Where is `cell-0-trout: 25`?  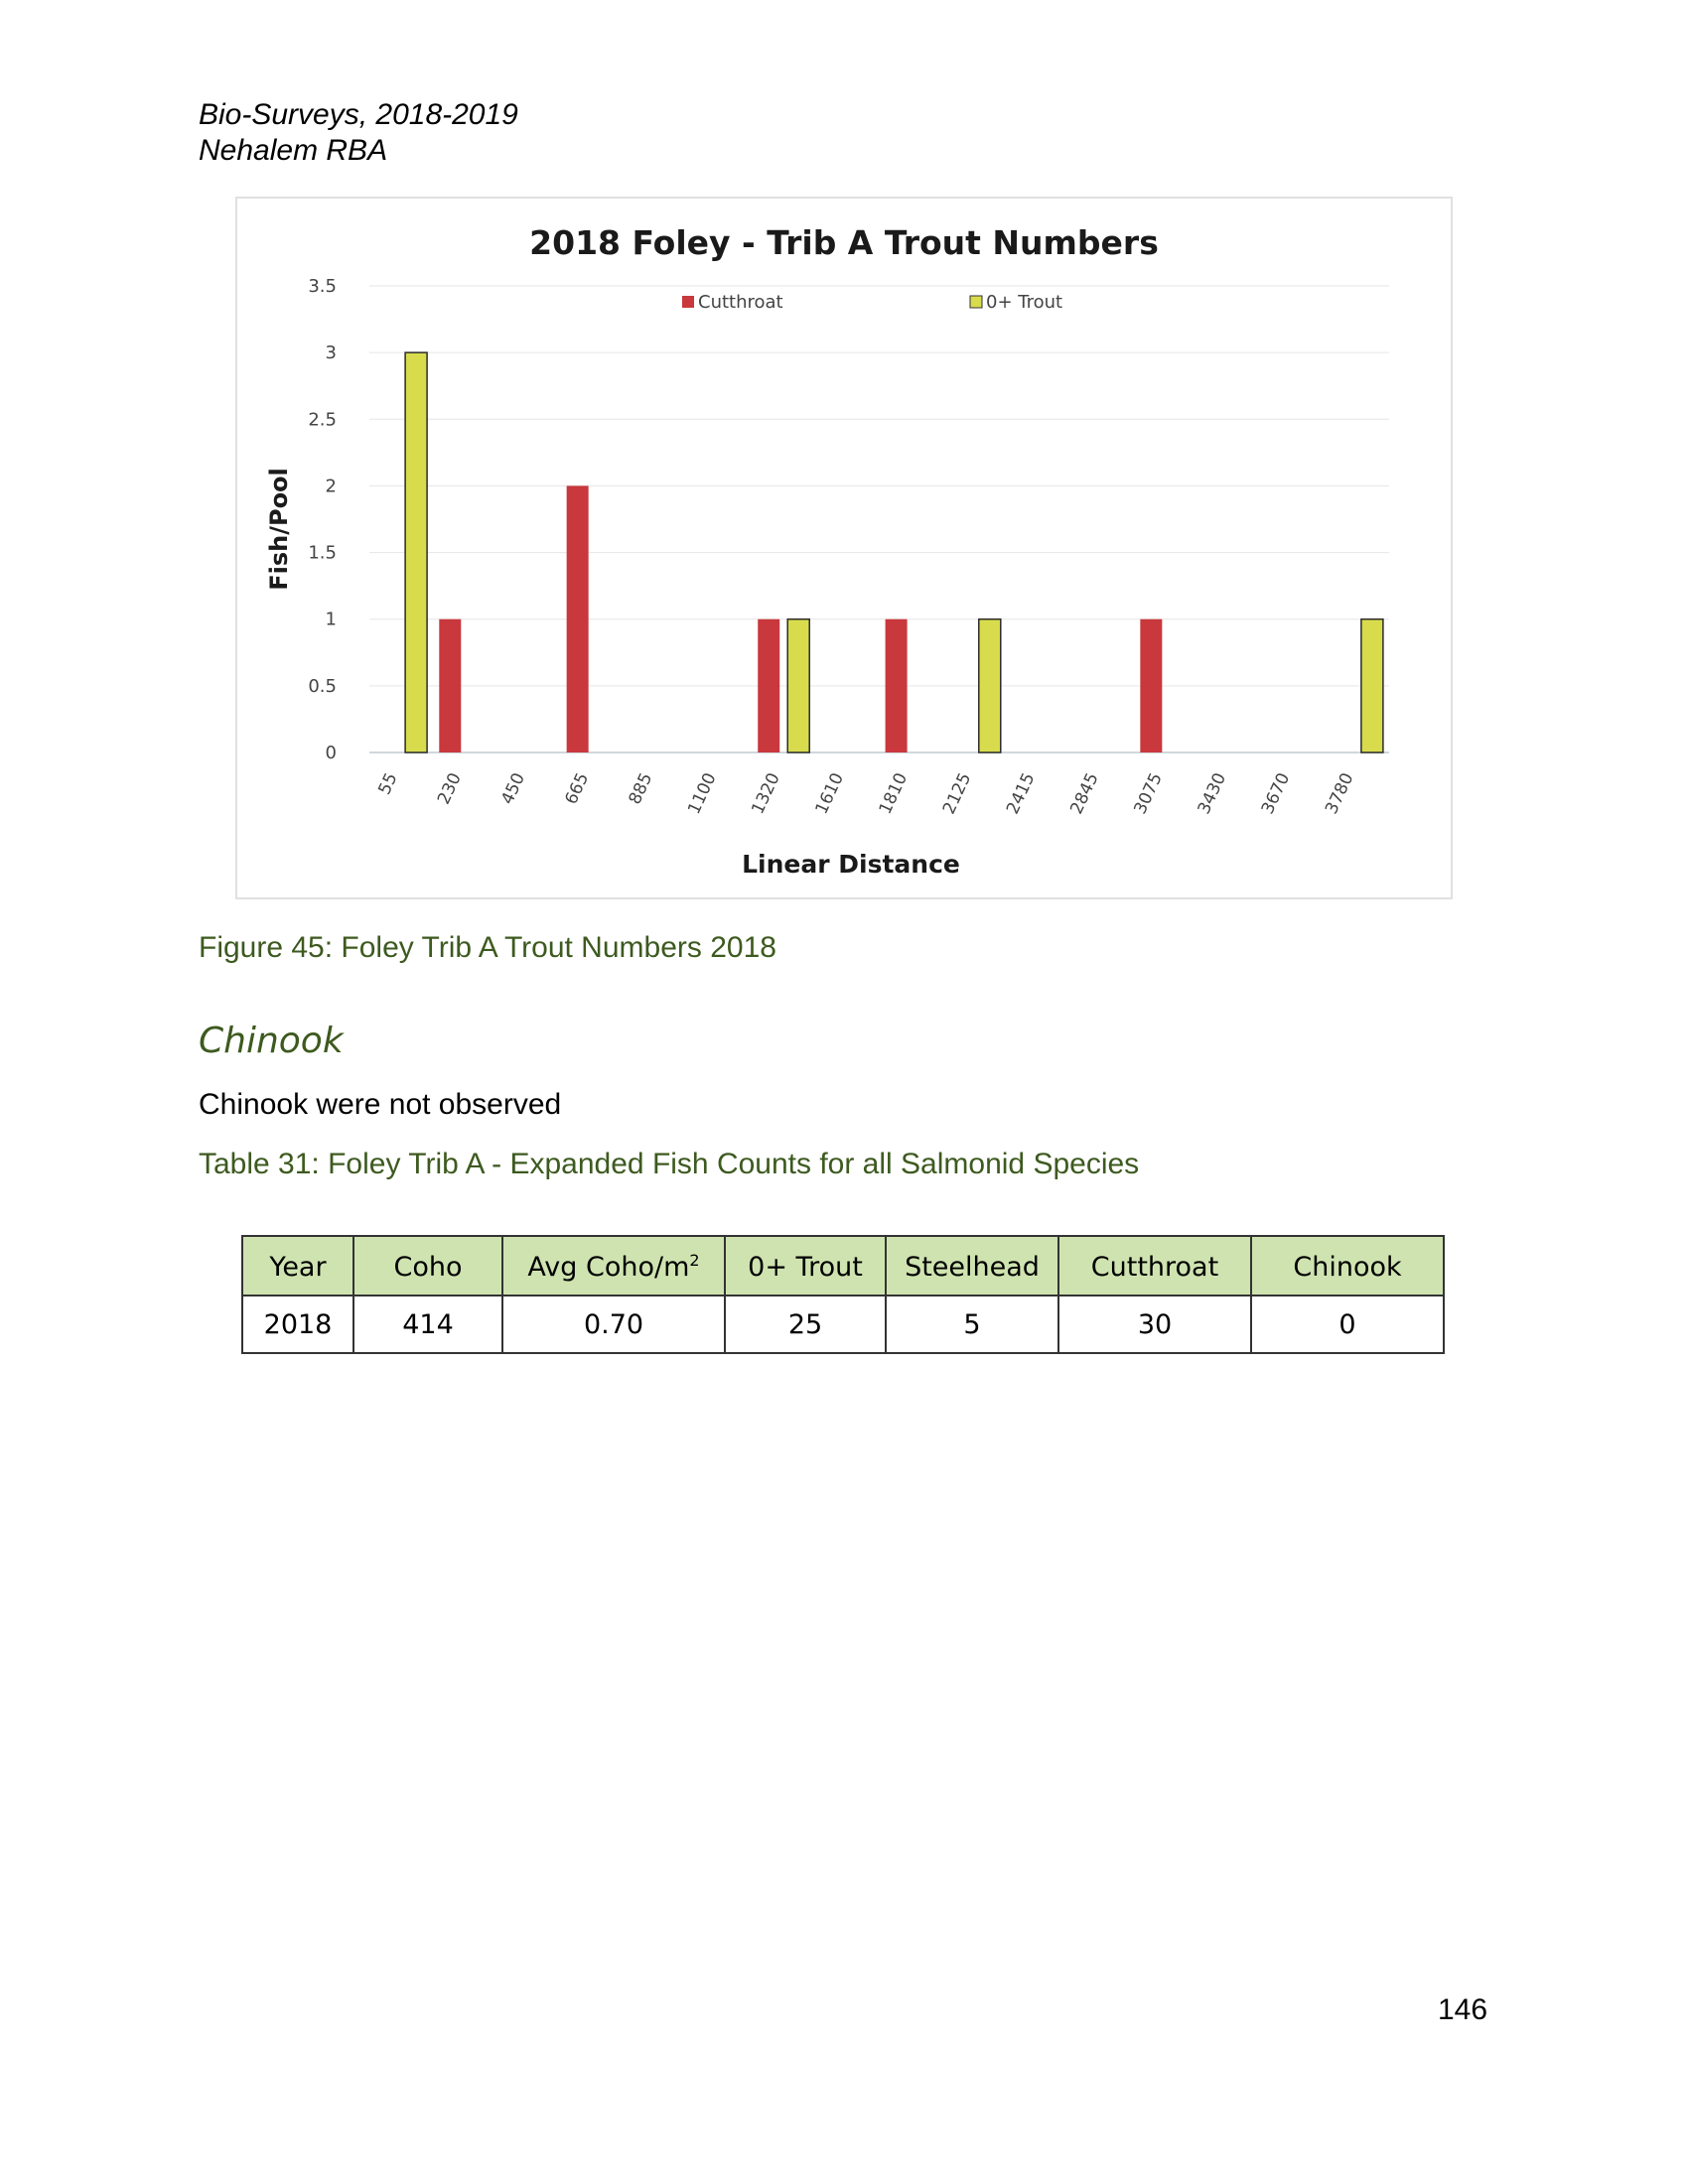 cell-0-trout: 25 is located at coordinates (805, 1324).